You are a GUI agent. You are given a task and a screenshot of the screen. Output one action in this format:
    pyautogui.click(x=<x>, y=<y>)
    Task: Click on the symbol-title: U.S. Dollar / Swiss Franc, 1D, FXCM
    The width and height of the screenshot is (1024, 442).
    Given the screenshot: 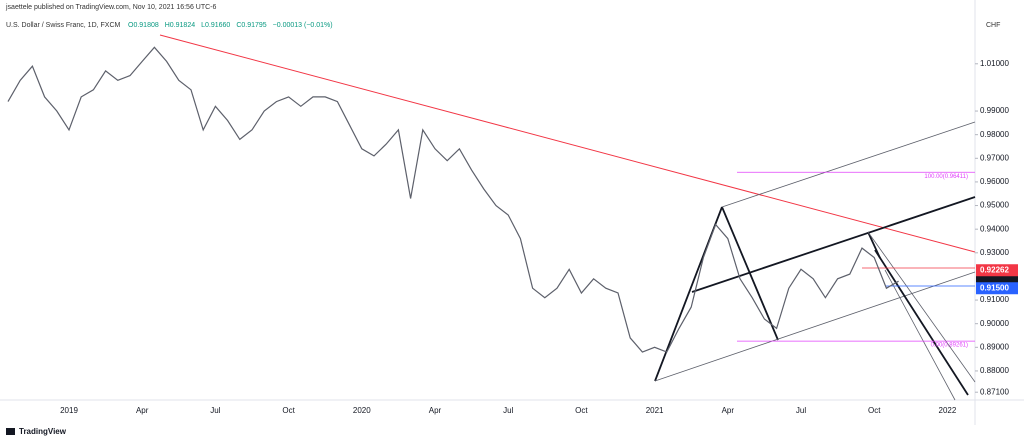 What is the action you would take?
    pyautogui.click(x=63, y=25)
    